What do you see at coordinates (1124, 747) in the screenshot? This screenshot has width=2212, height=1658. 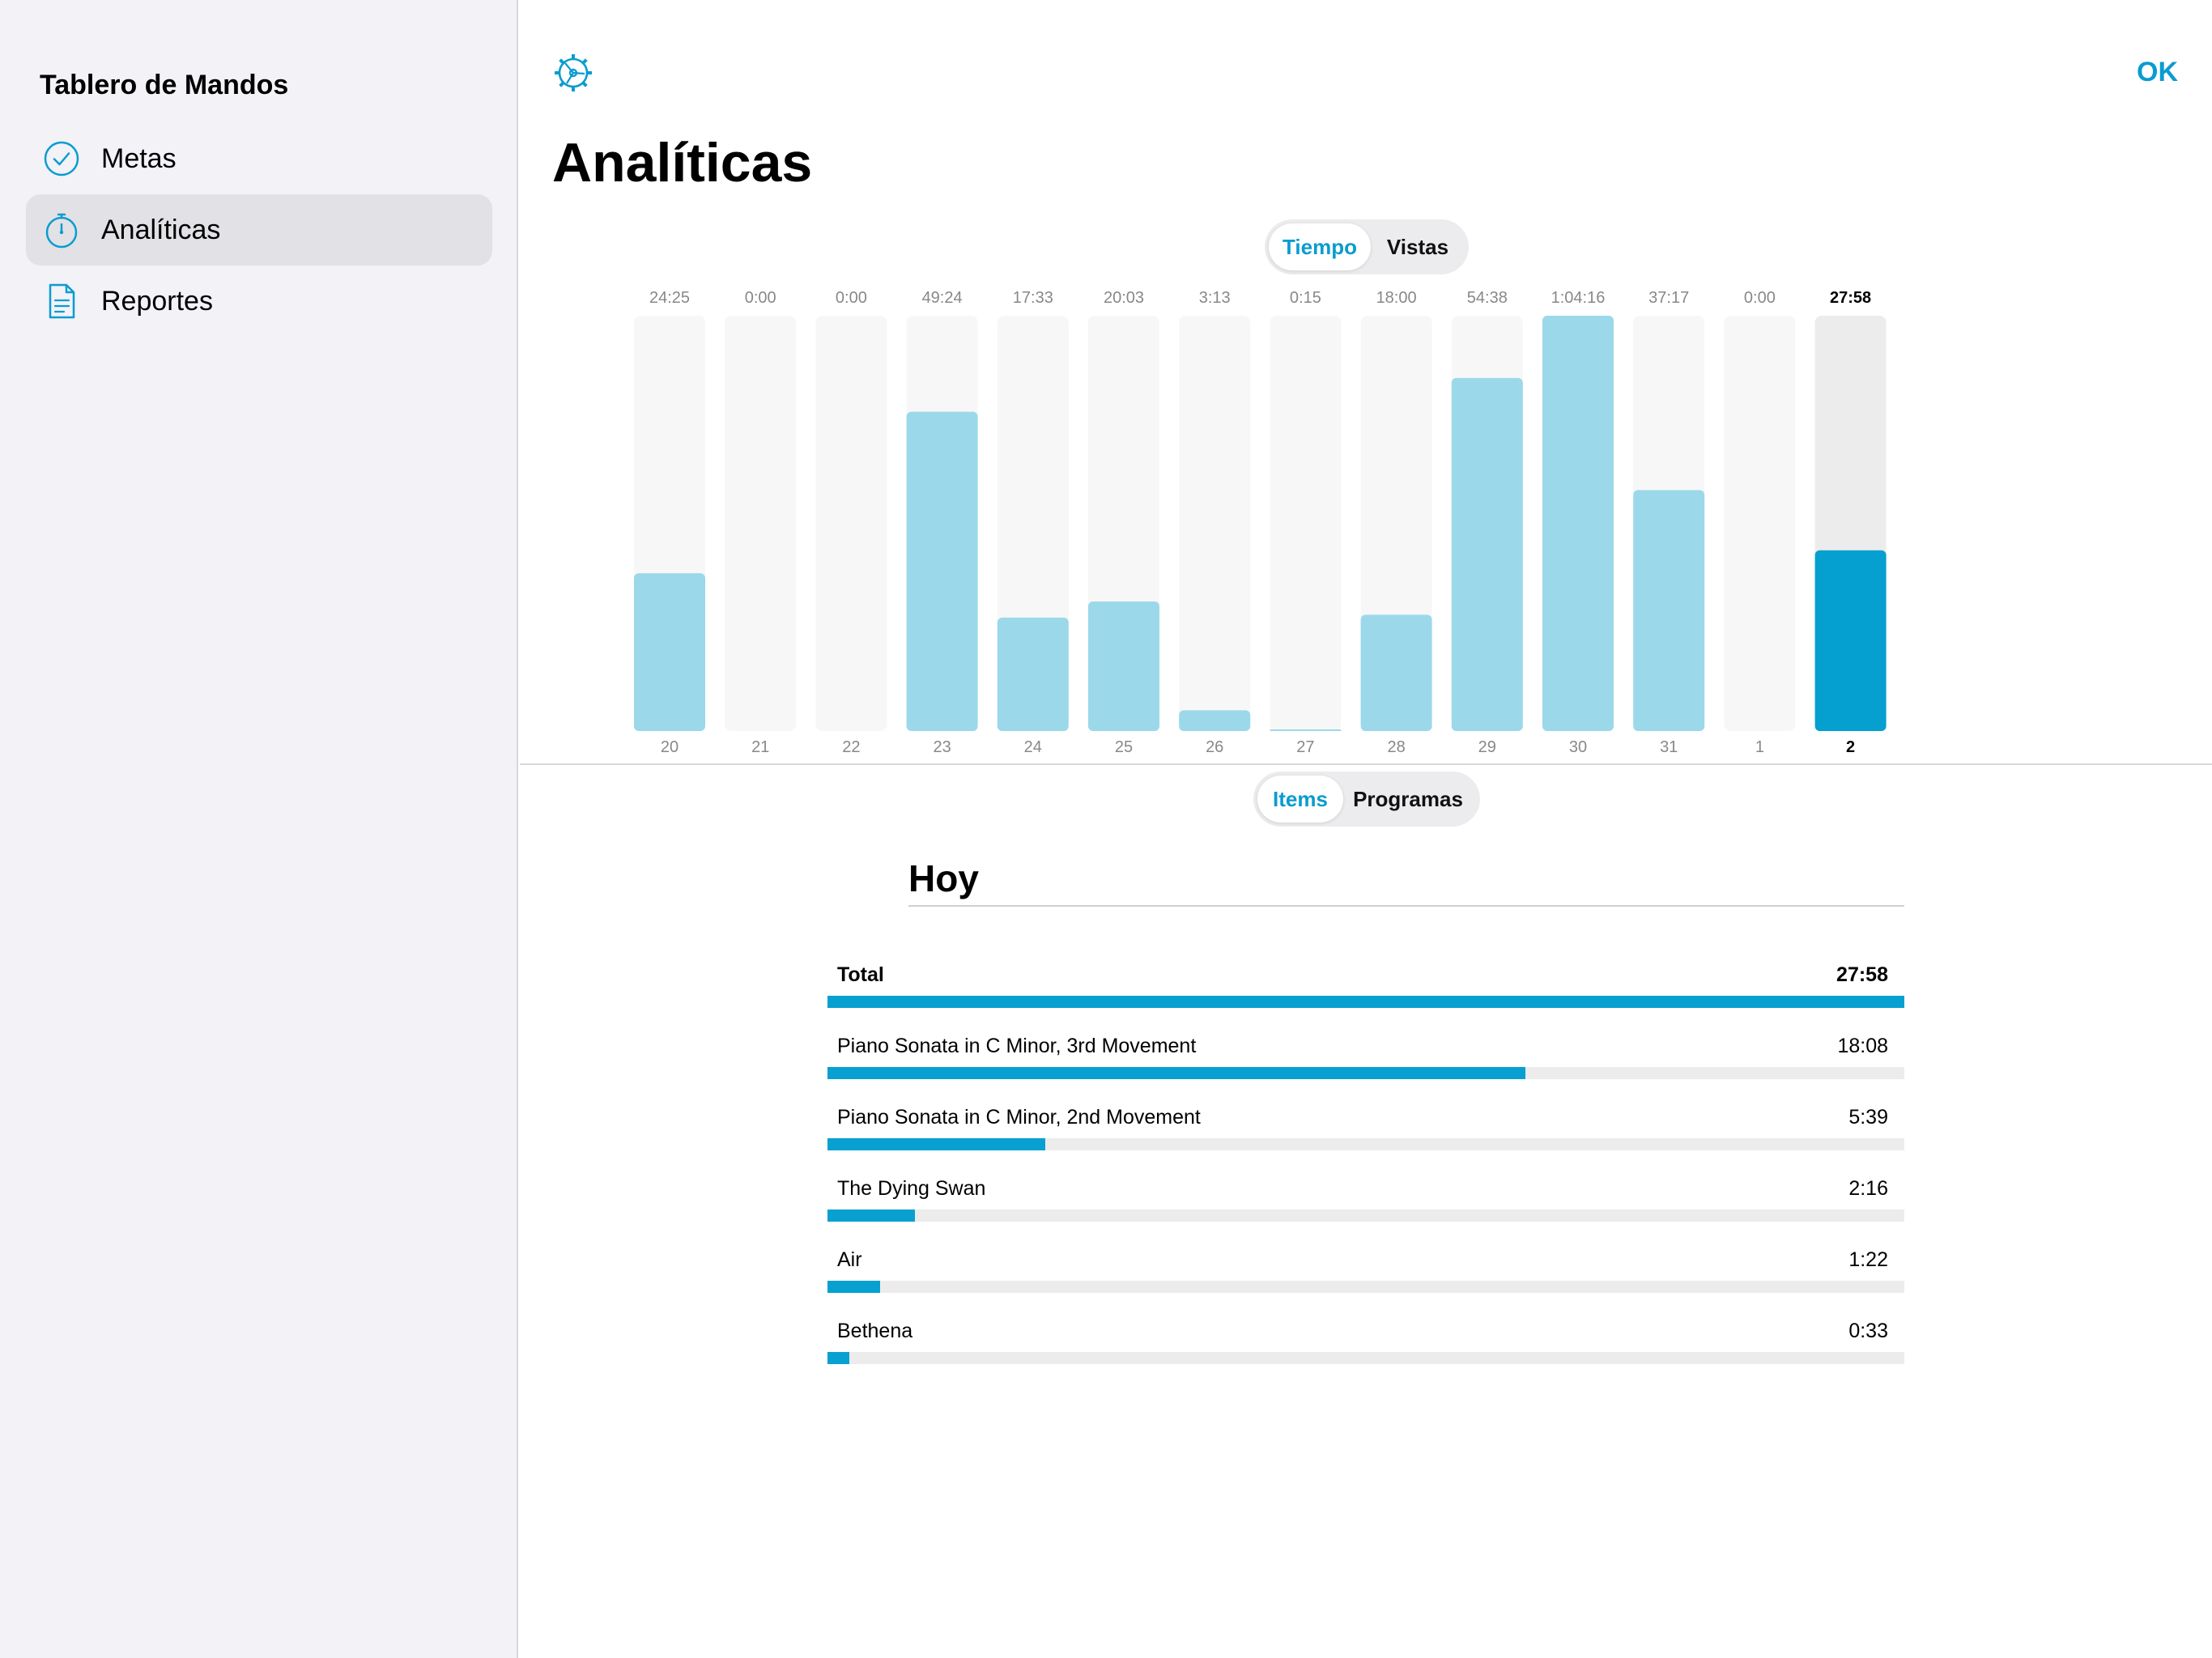 I see `x-tick-label: 25` at bounding box center [1124, 747].